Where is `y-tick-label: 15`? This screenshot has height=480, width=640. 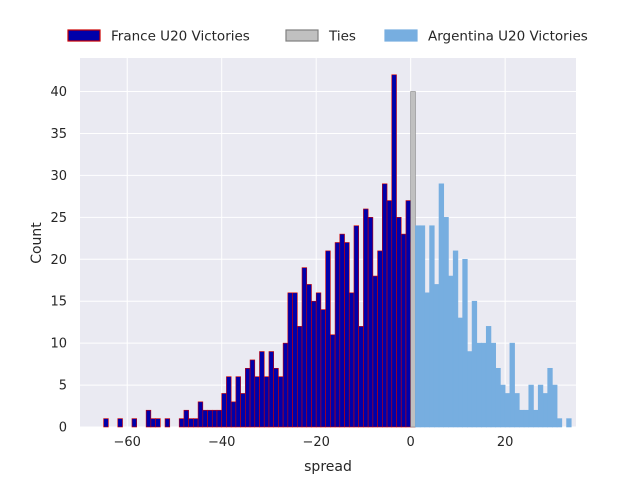 y-tick-label: 15 is located at coordinates (58, 302).